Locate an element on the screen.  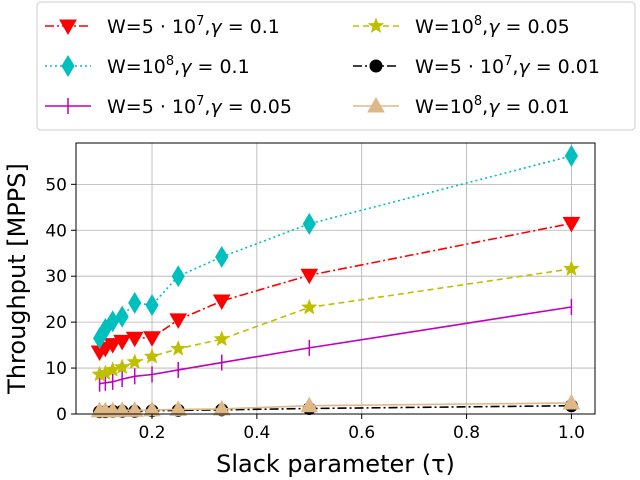
legend-entry-3: W=108,γ = 0.05 is located at coordinates (461, 26).